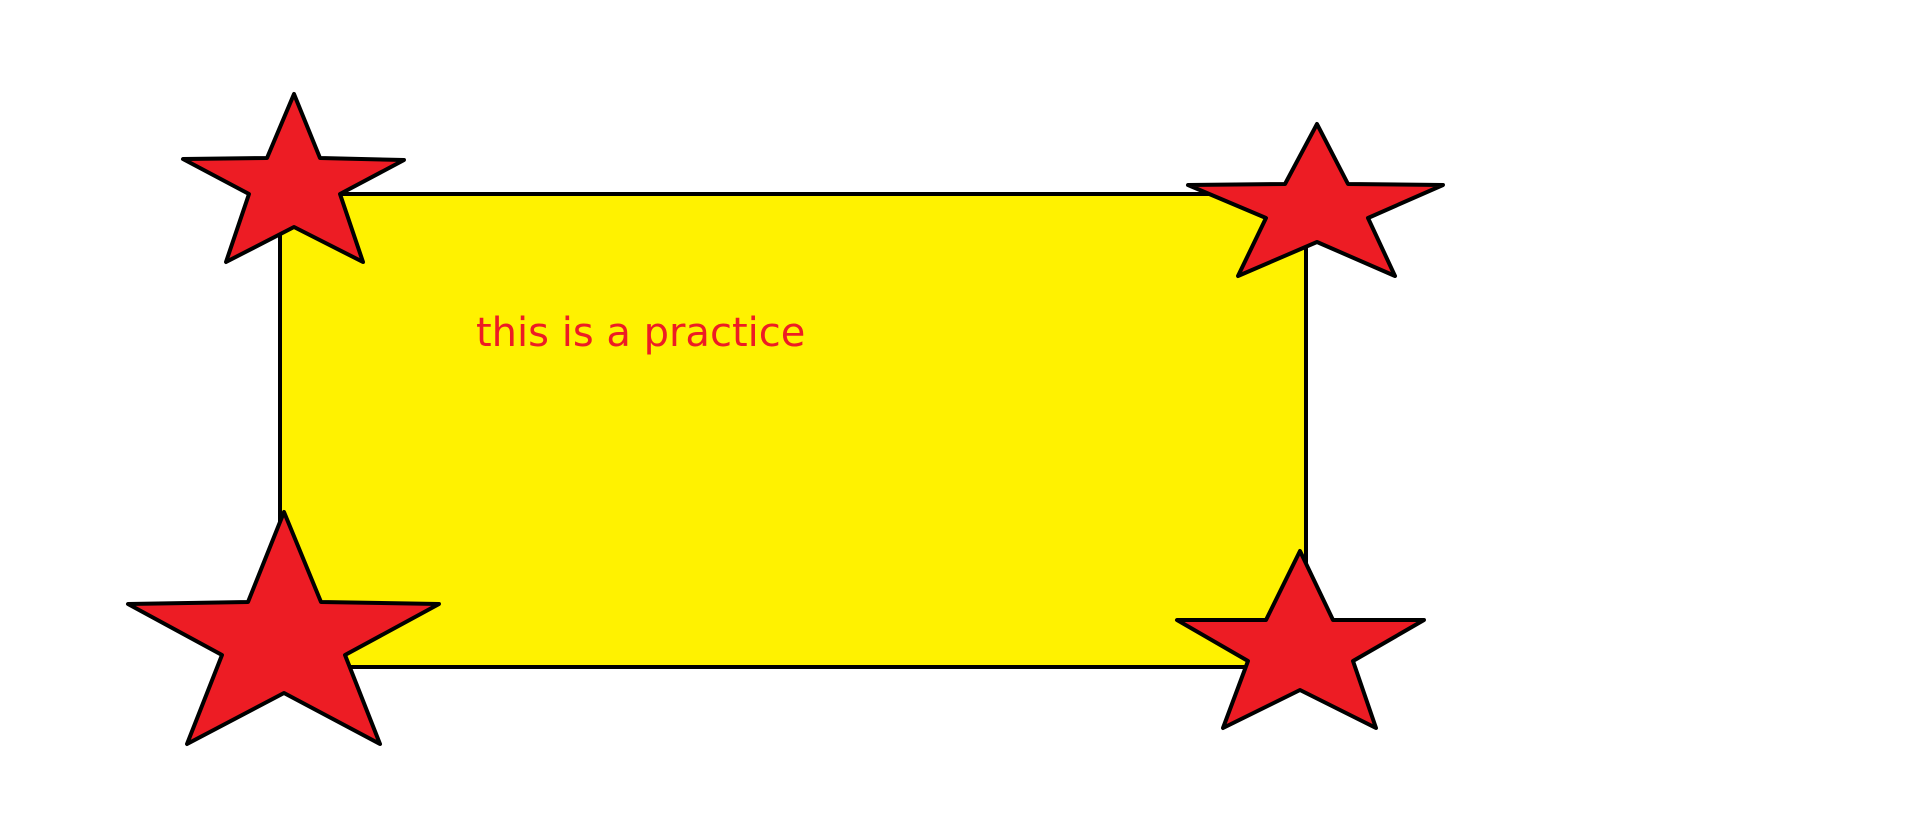  I want to click on practice-caption: this is a practice, so click(641, 333).